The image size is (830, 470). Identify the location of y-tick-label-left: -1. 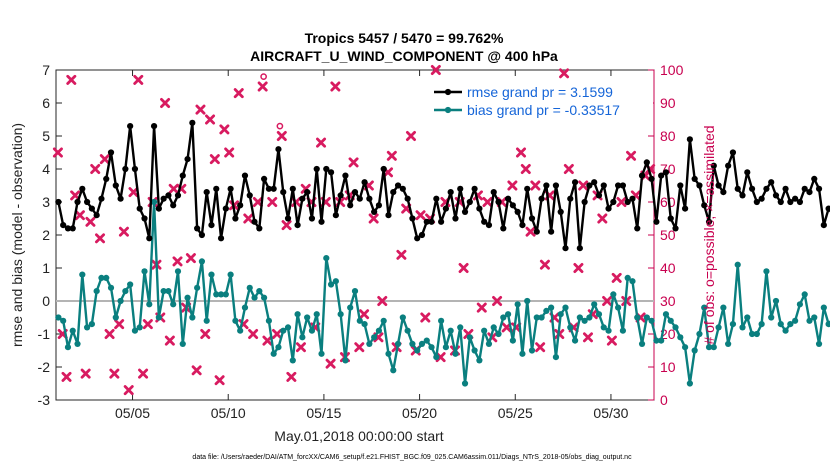
(44, 334).